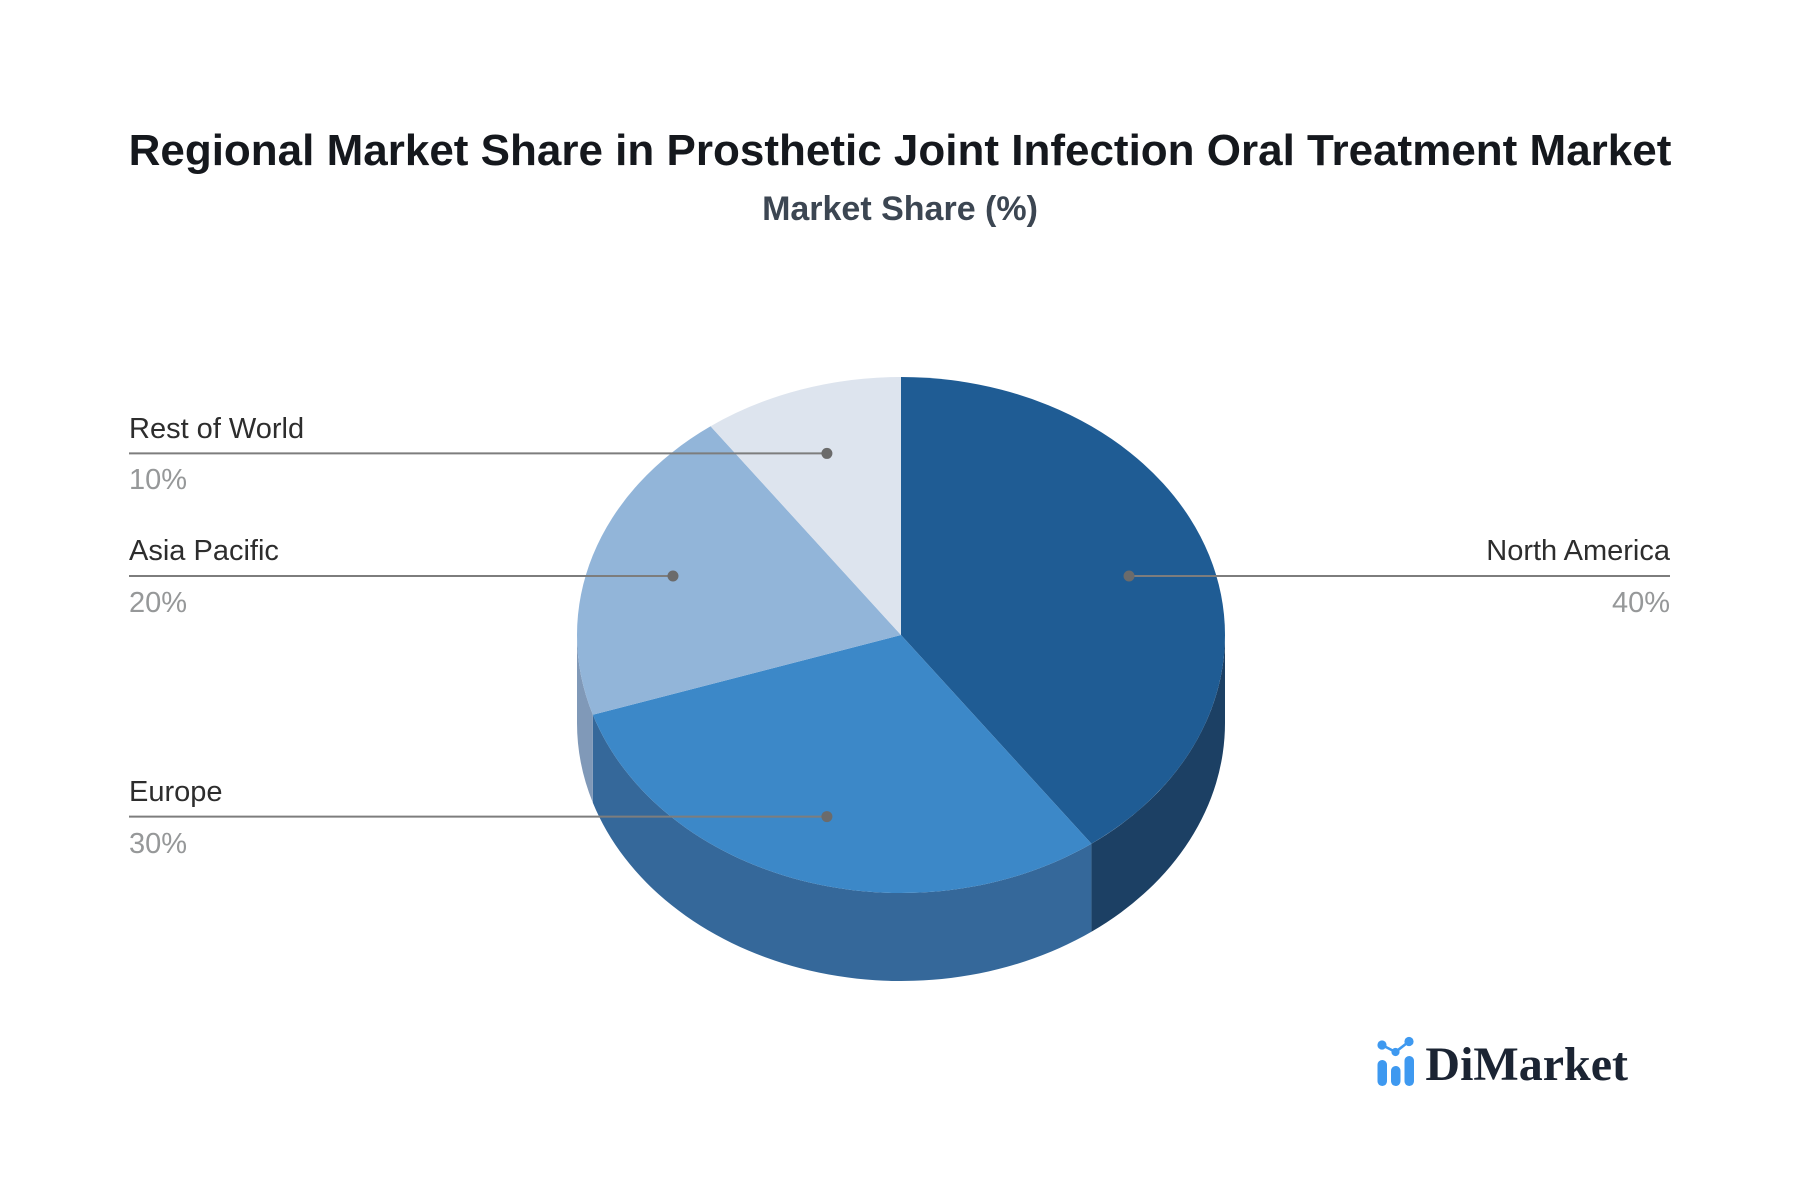 This screenshot has height=1196, width=1800. I want to click on connector-dot-north-america, so click(1129, 576).